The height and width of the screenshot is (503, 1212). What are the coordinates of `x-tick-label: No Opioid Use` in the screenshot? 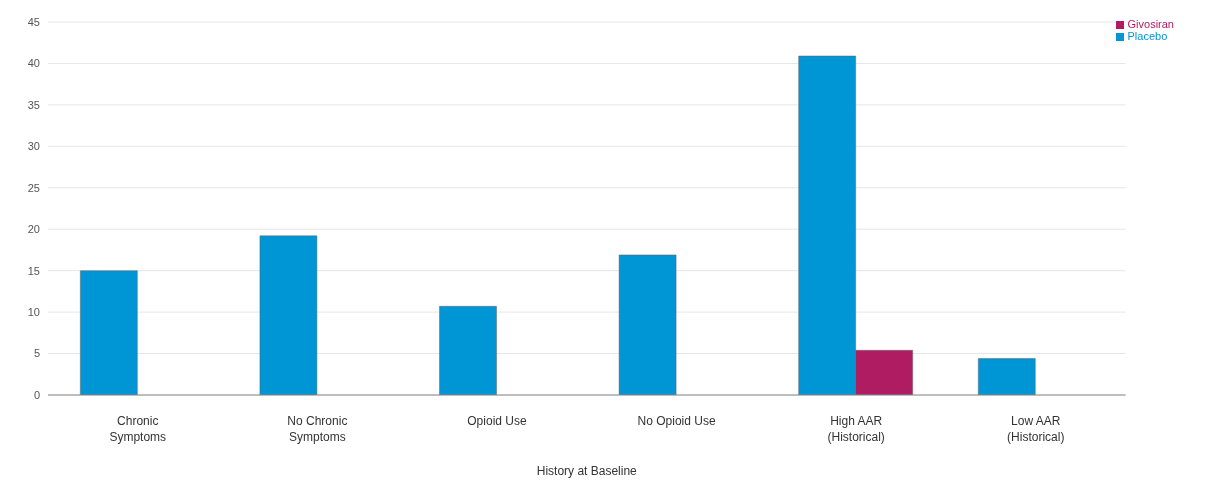 It's located at (676, 421).